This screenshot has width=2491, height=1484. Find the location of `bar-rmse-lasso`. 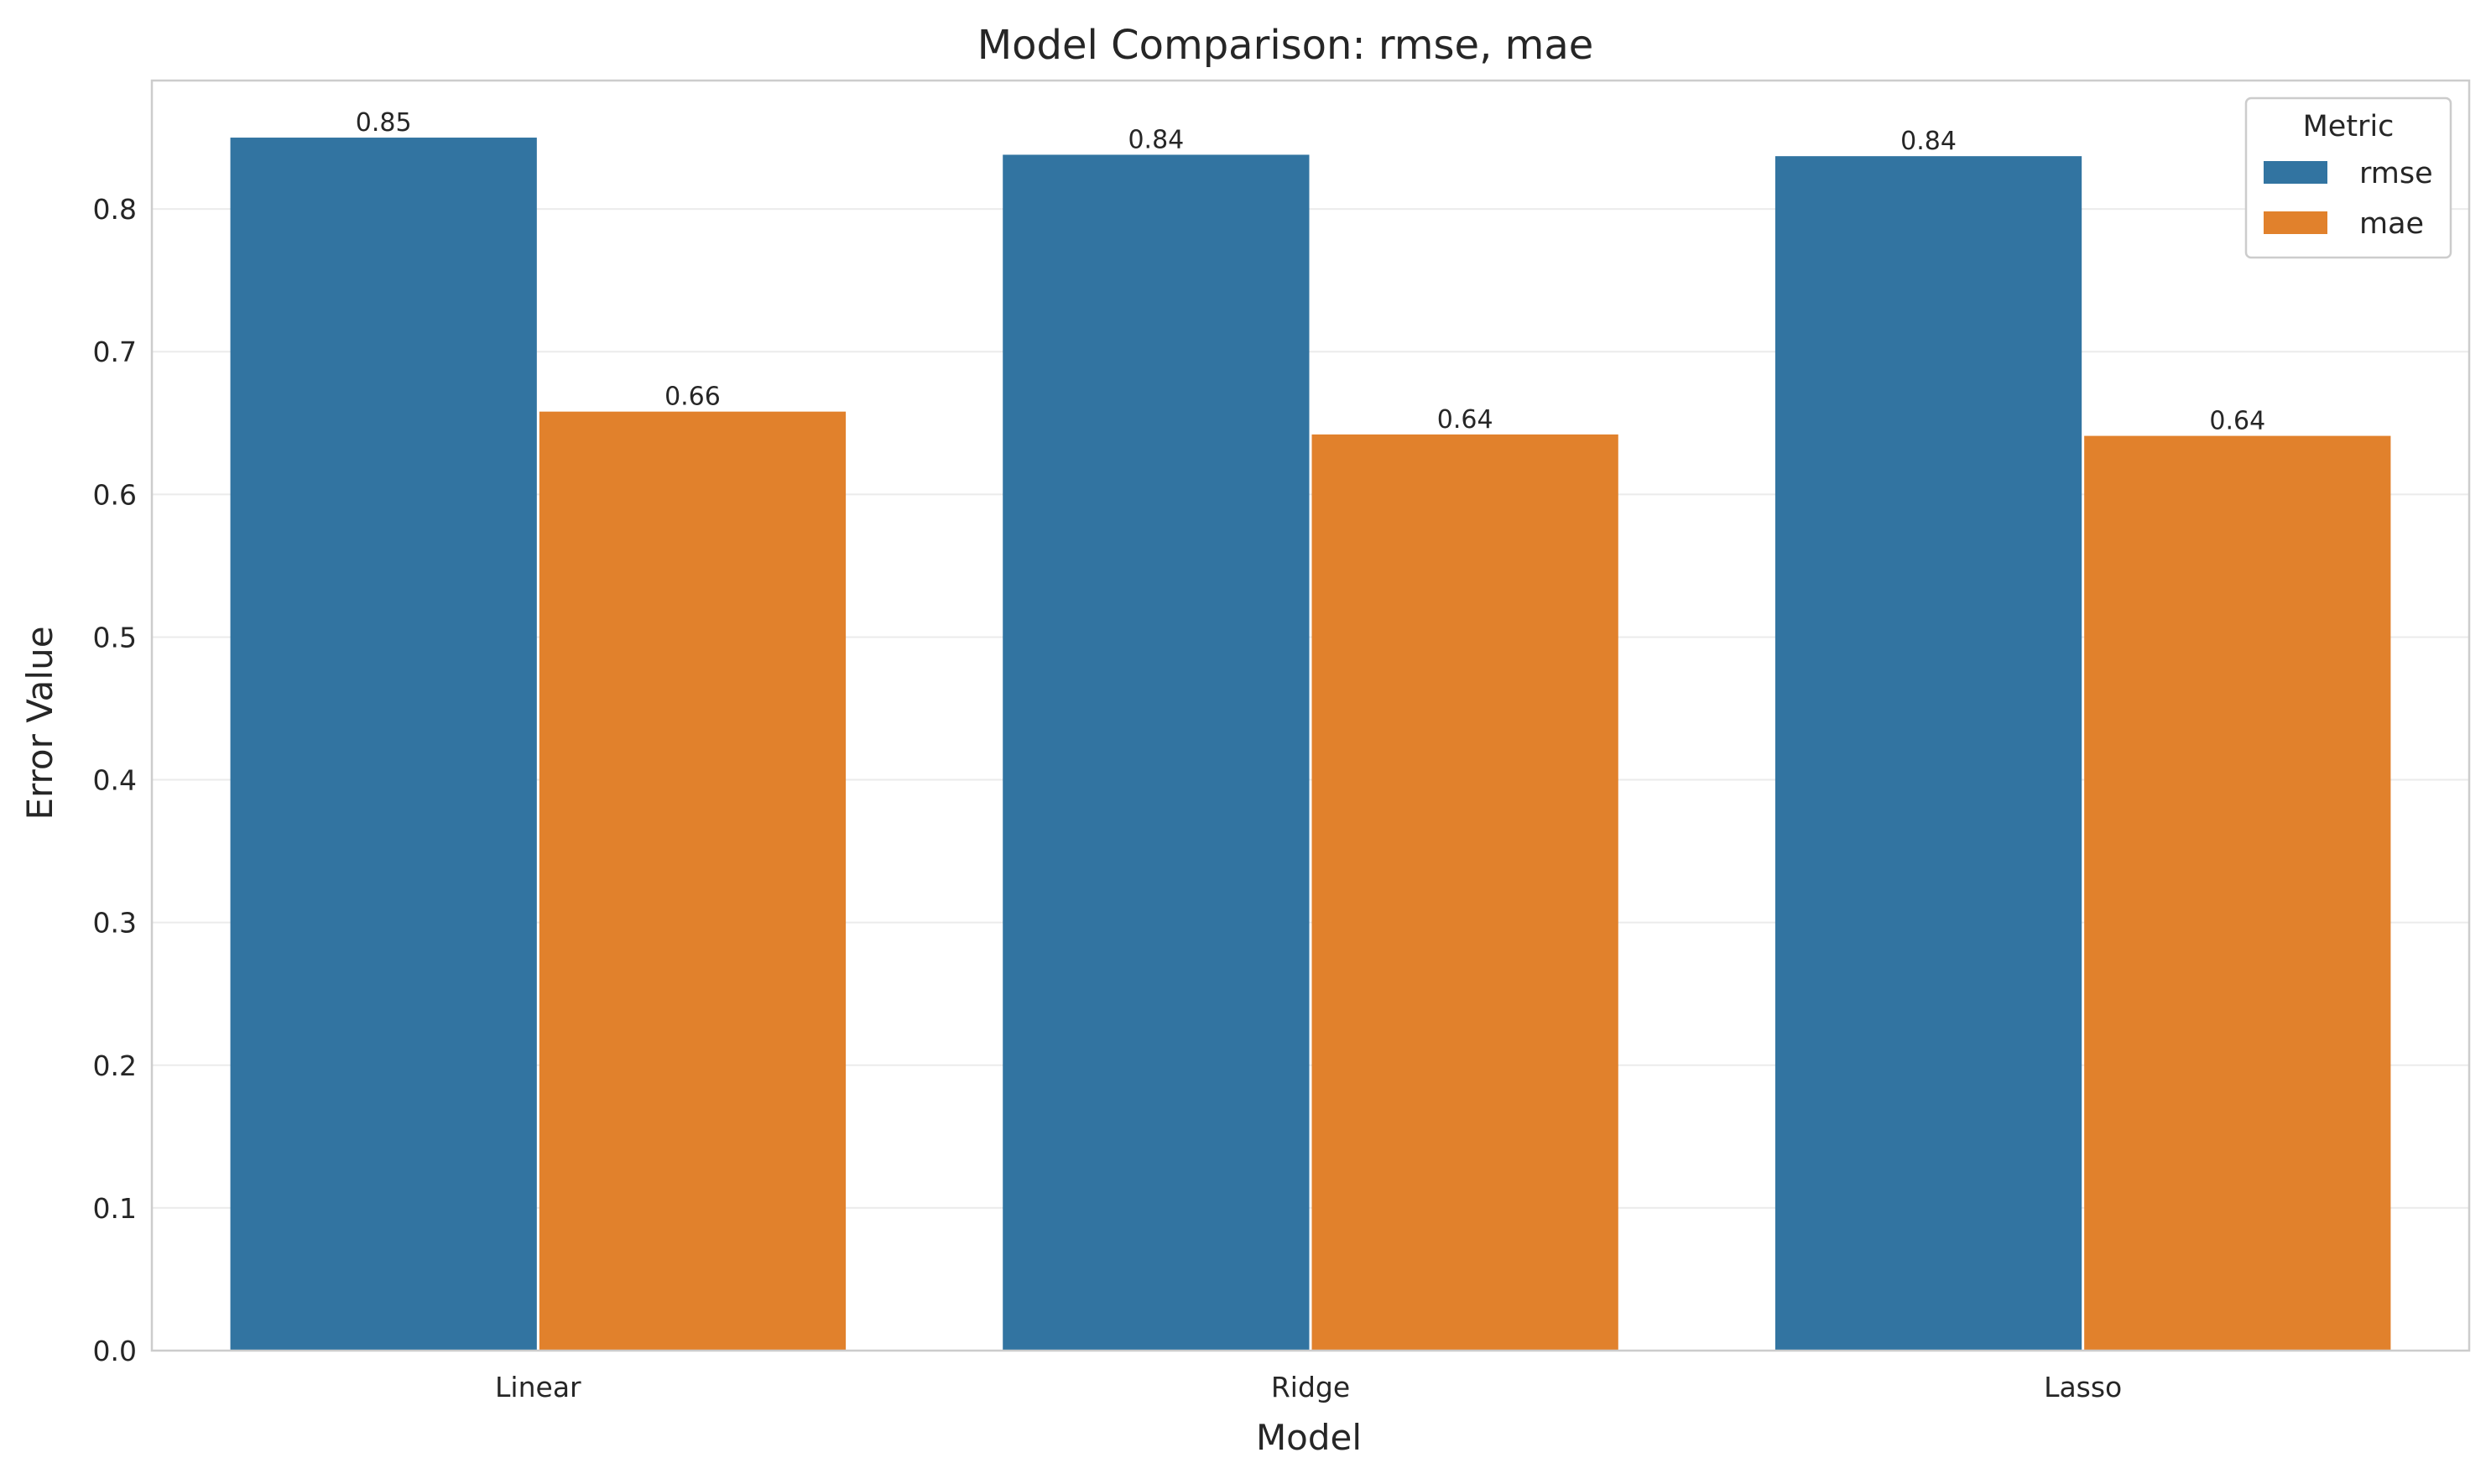

bar-rmse-lasso is located at coordinates (1928, 753).